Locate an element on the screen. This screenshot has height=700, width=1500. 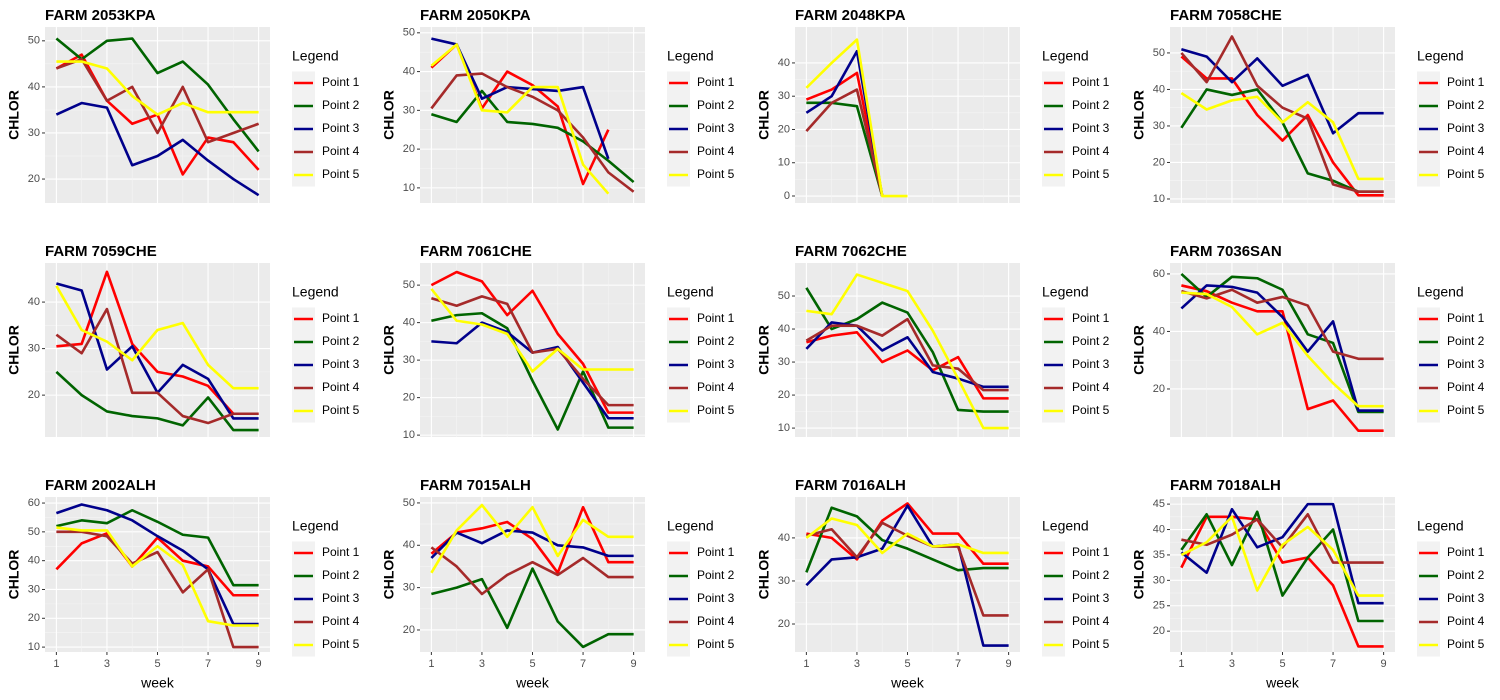
panel-title: FARM 7015ALH is located at coordinates (475, 485).